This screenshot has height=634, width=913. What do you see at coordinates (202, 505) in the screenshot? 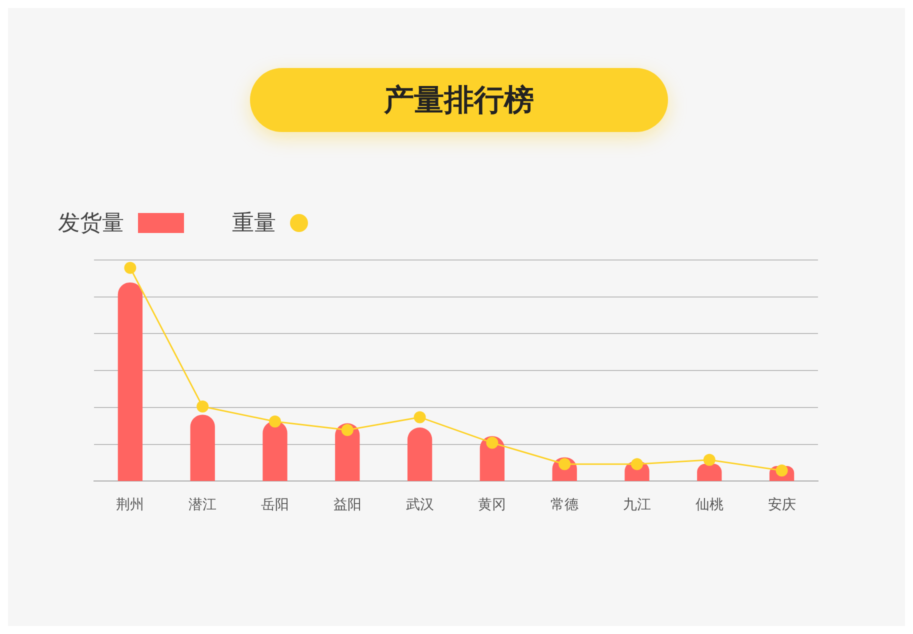
I see `x-tick-label: 潜江` at bounding box center [202, 505].